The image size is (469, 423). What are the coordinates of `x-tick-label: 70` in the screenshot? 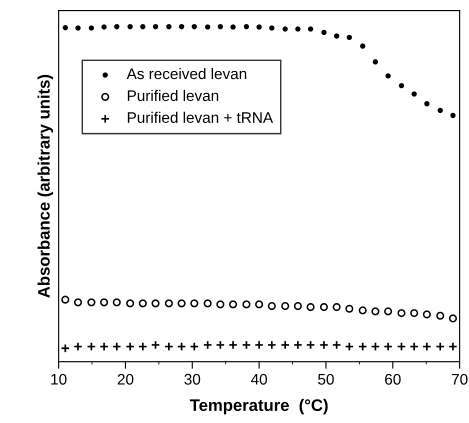 It's located at (460, 379).